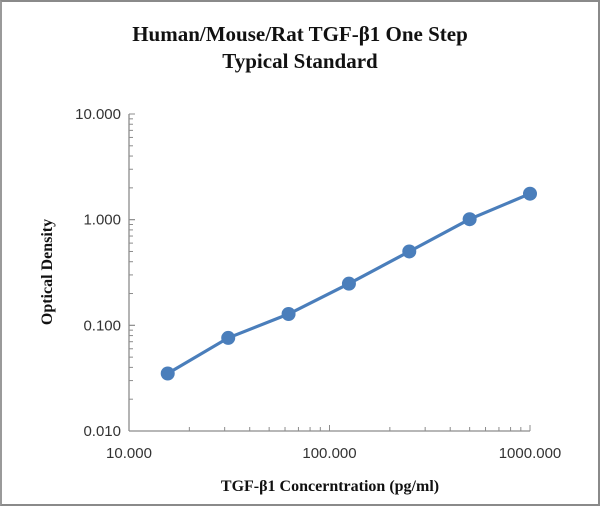  Describe the element at coordinates (300, 61) in the screenshot. I see `chart-subtitle: Typical Standard` at that location.